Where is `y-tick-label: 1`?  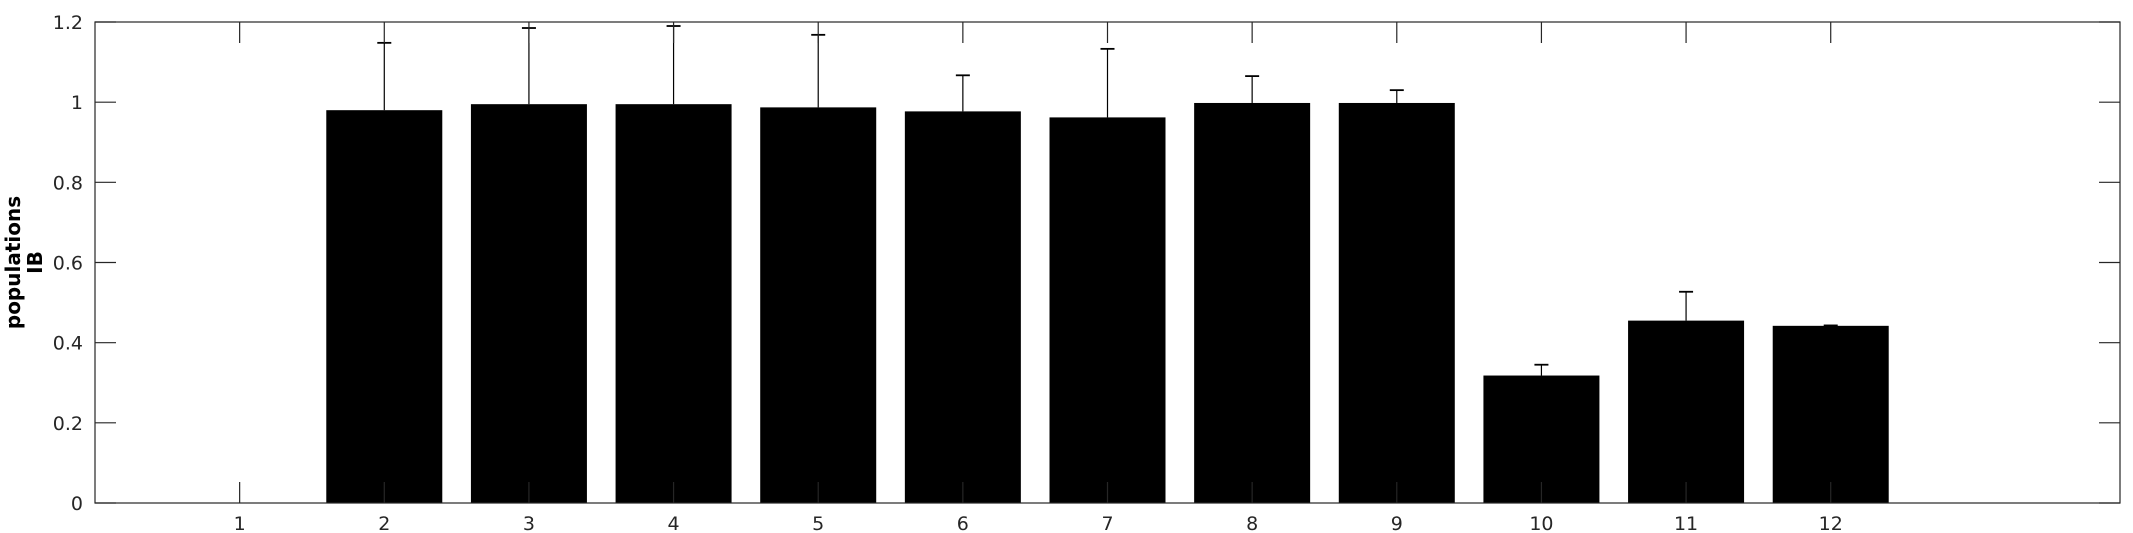 y-tick-label: 1 is located at coordinates (77, 103).